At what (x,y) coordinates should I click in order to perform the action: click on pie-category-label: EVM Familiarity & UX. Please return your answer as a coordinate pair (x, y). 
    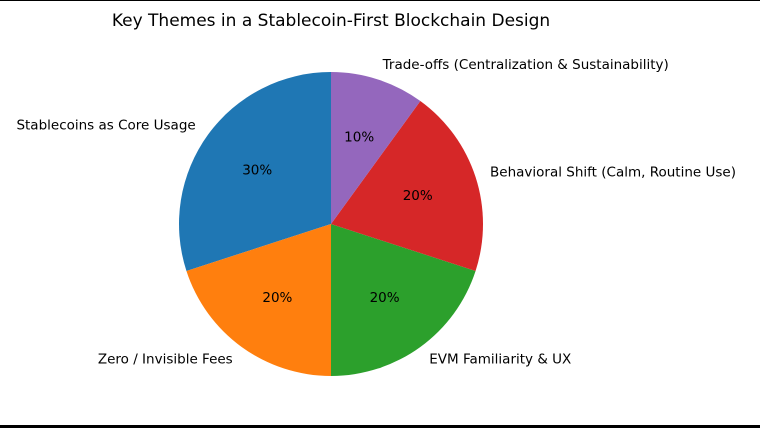
    Looking at the image, I should click on (500, 359).